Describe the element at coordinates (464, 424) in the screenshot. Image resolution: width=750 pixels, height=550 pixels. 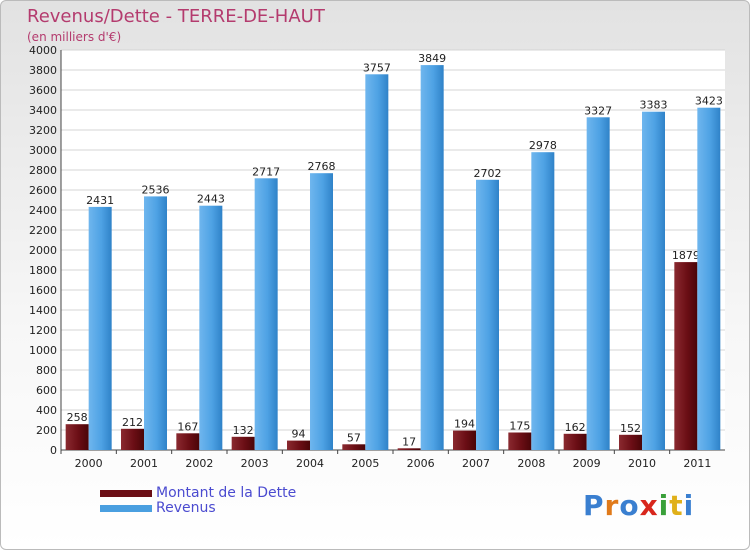
I see `data-label-dette: 194` at that location.